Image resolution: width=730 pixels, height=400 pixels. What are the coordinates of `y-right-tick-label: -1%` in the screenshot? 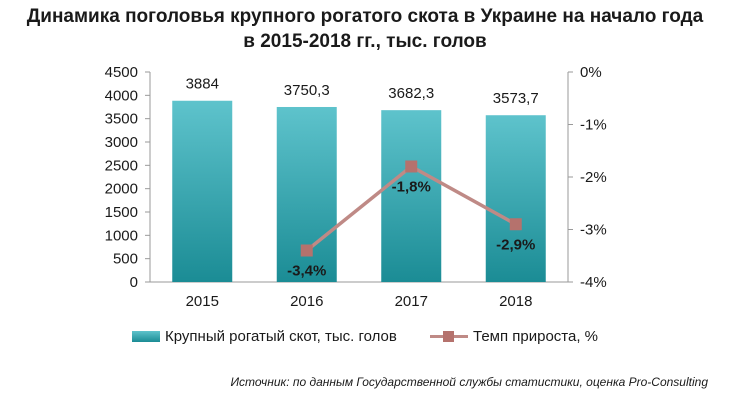 It's located at (593, 125).